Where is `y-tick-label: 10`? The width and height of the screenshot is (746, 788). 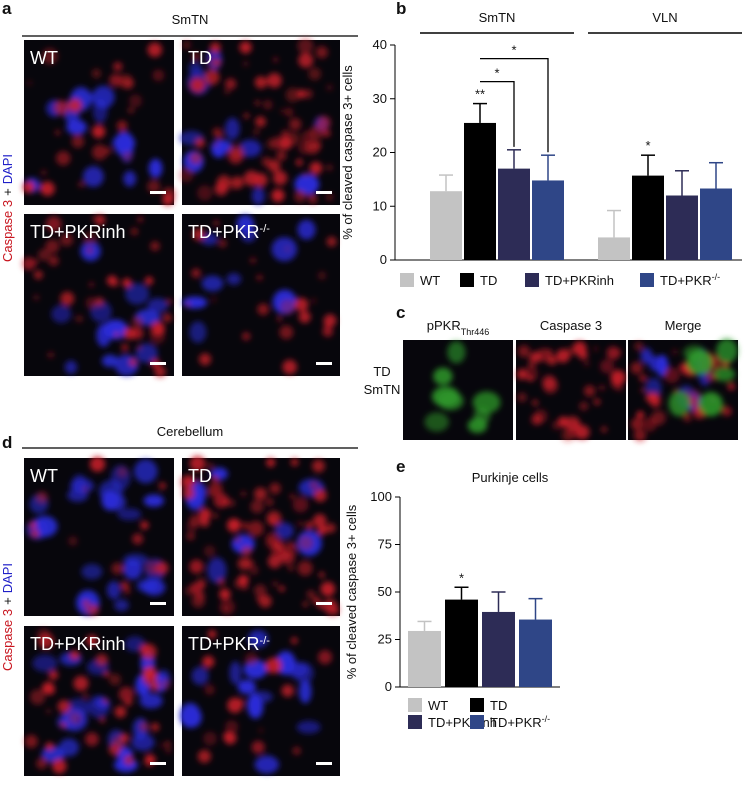 y-tick-label: 10 is located at coordinates (380, 205).